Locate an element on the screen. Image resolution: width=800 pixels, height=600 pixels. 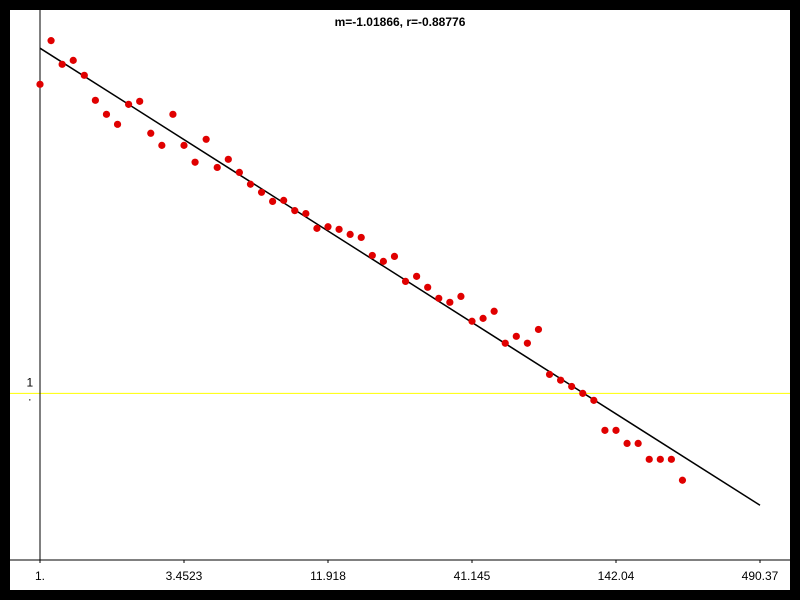
x-tick-label: 11.918 is located at coordinates (328, 576).